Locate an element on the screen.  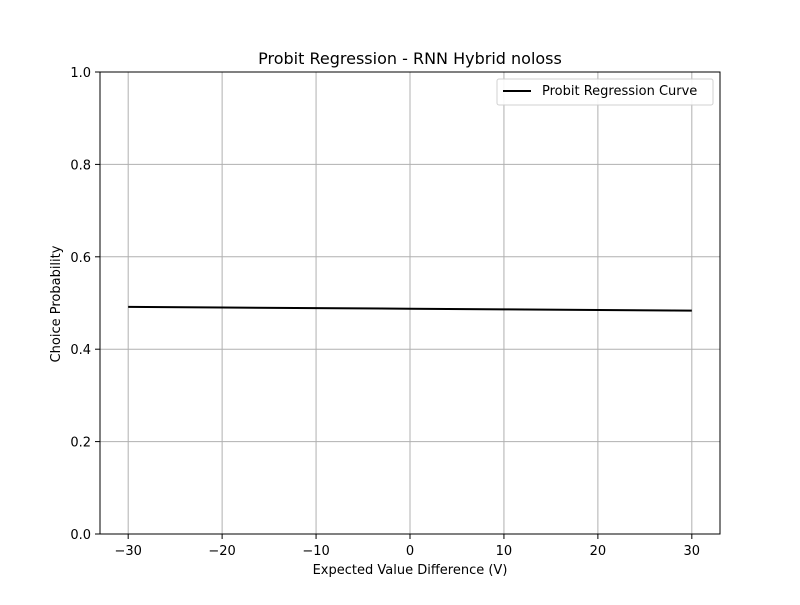
x-tick-label: 10 is located at coordinates (504, 551).